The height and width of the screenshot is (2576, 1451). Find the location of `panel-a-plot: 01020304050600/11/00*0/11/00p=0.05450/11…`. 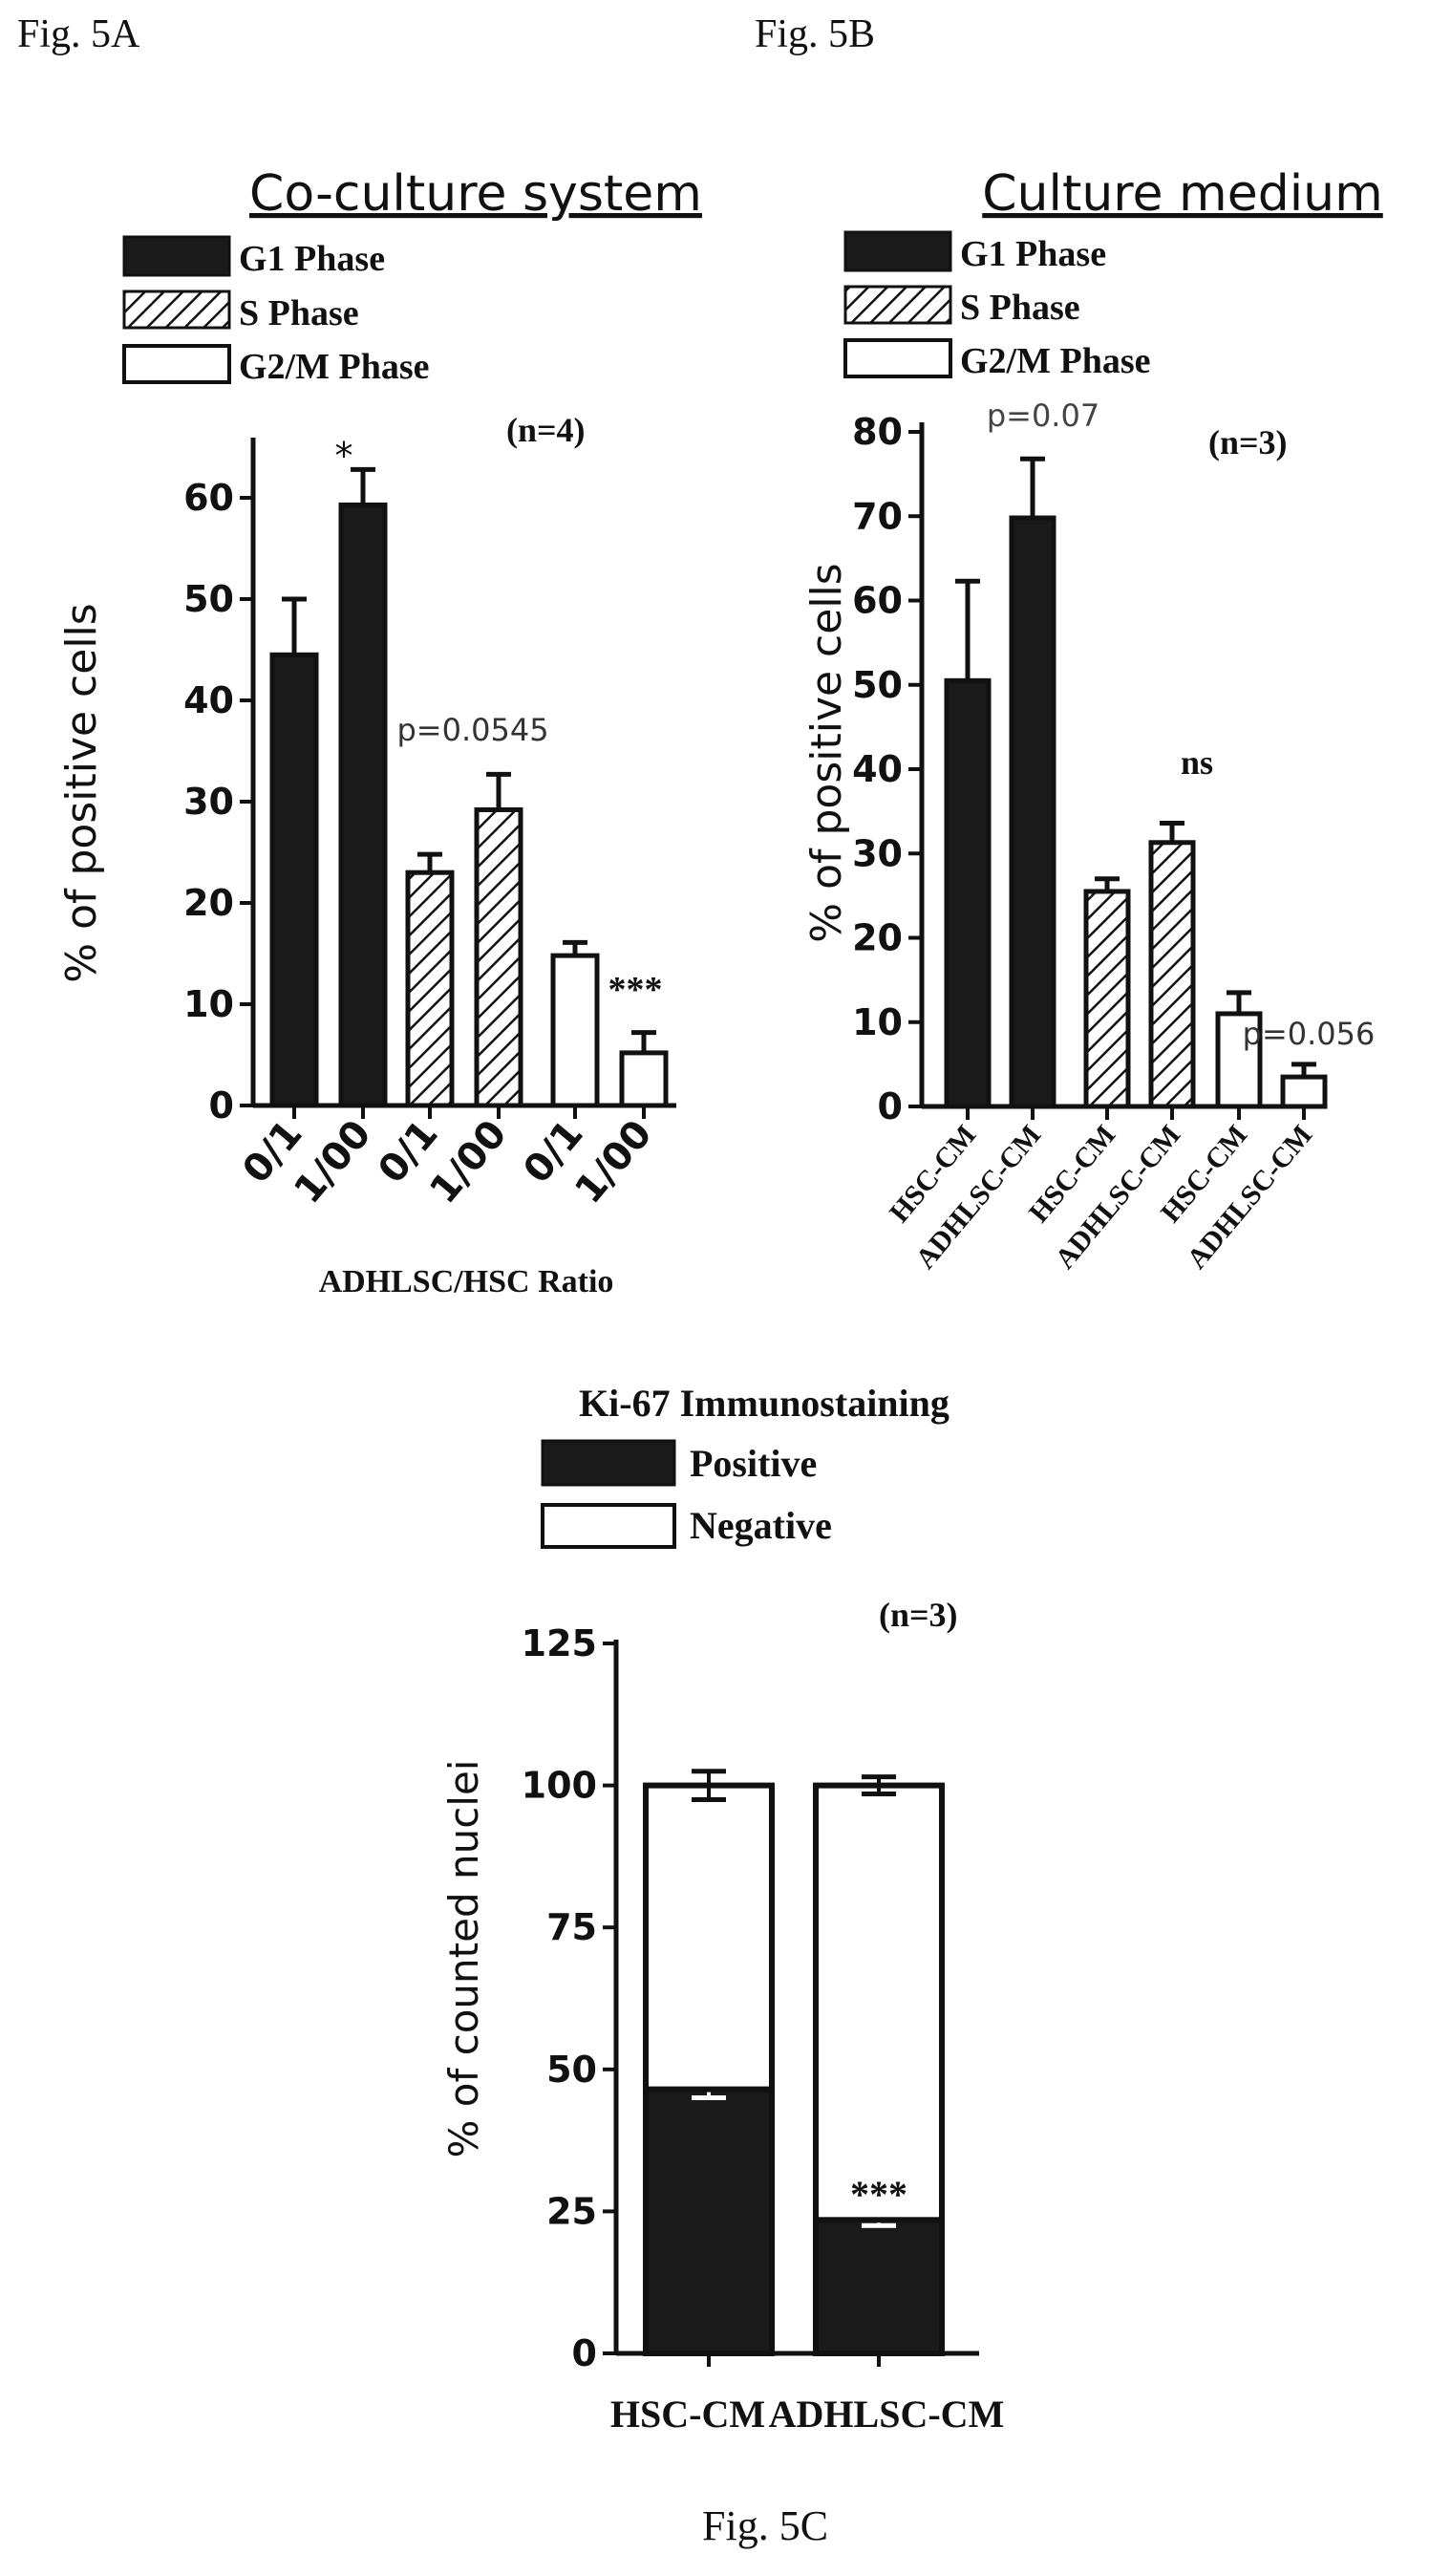

panel-a-plot: 01020304050600/11/00*0/11/00p=0.05450/11… is located at coordinates (429, 824).